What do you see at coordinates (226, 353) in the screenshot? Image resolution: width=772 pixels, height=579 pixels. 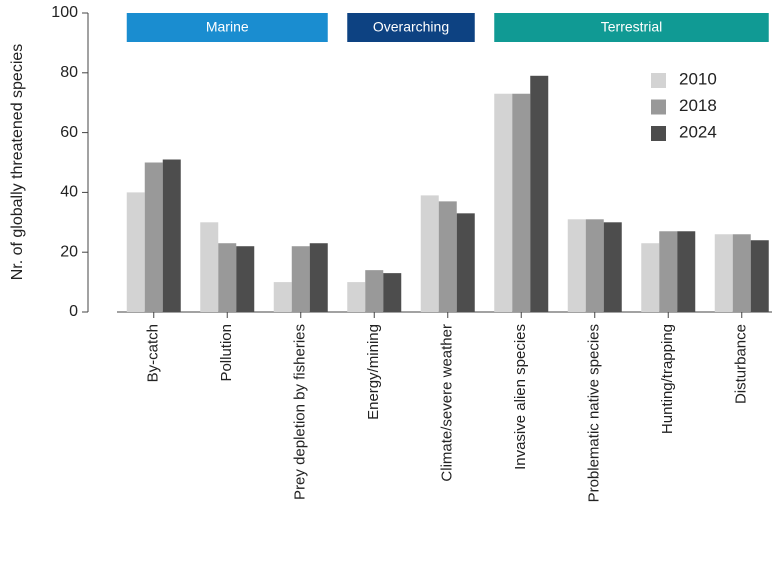 I see `x-tick-label: Pollution` at bounding box center [226, 353].